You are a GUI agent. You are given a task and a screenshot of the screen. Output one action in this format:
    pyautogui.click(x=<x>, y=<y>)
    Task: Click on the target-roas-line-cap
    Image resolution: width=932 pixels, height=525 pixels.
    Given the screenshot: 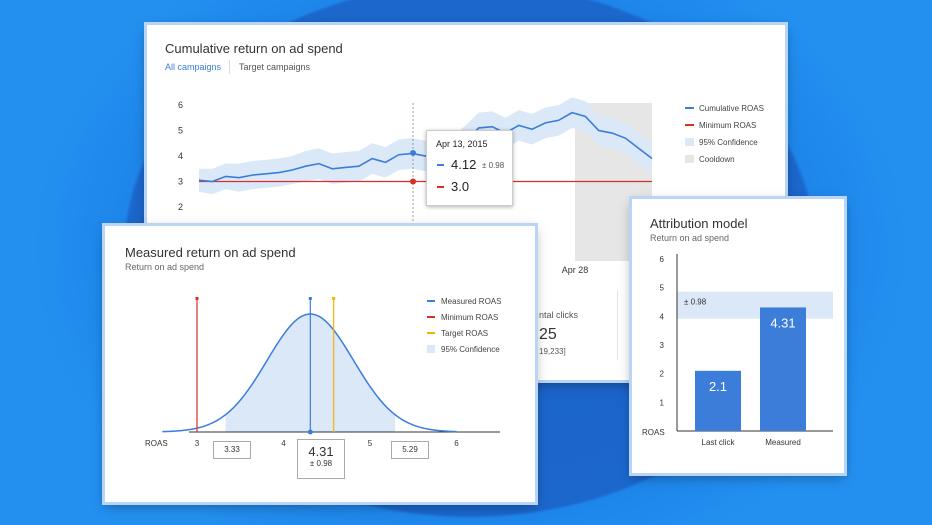 What is the action you would take?
    pyautogui.click(x=334, y=298)
    